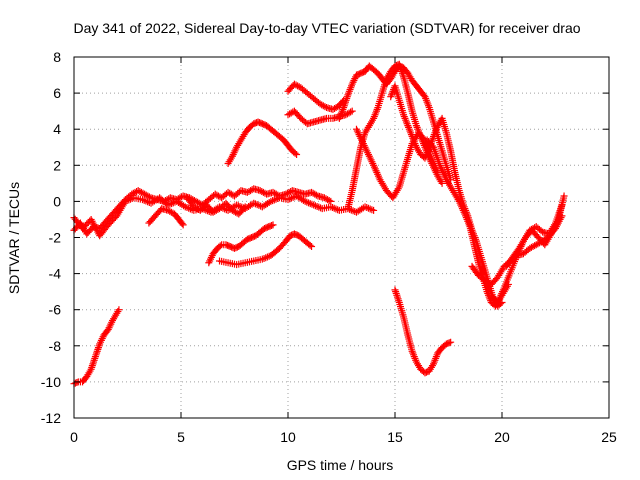  What do you see at coordinates (216, 206) in the screenshot?
I see `series-track-dip-5.5` at bounding box center [216, 206].